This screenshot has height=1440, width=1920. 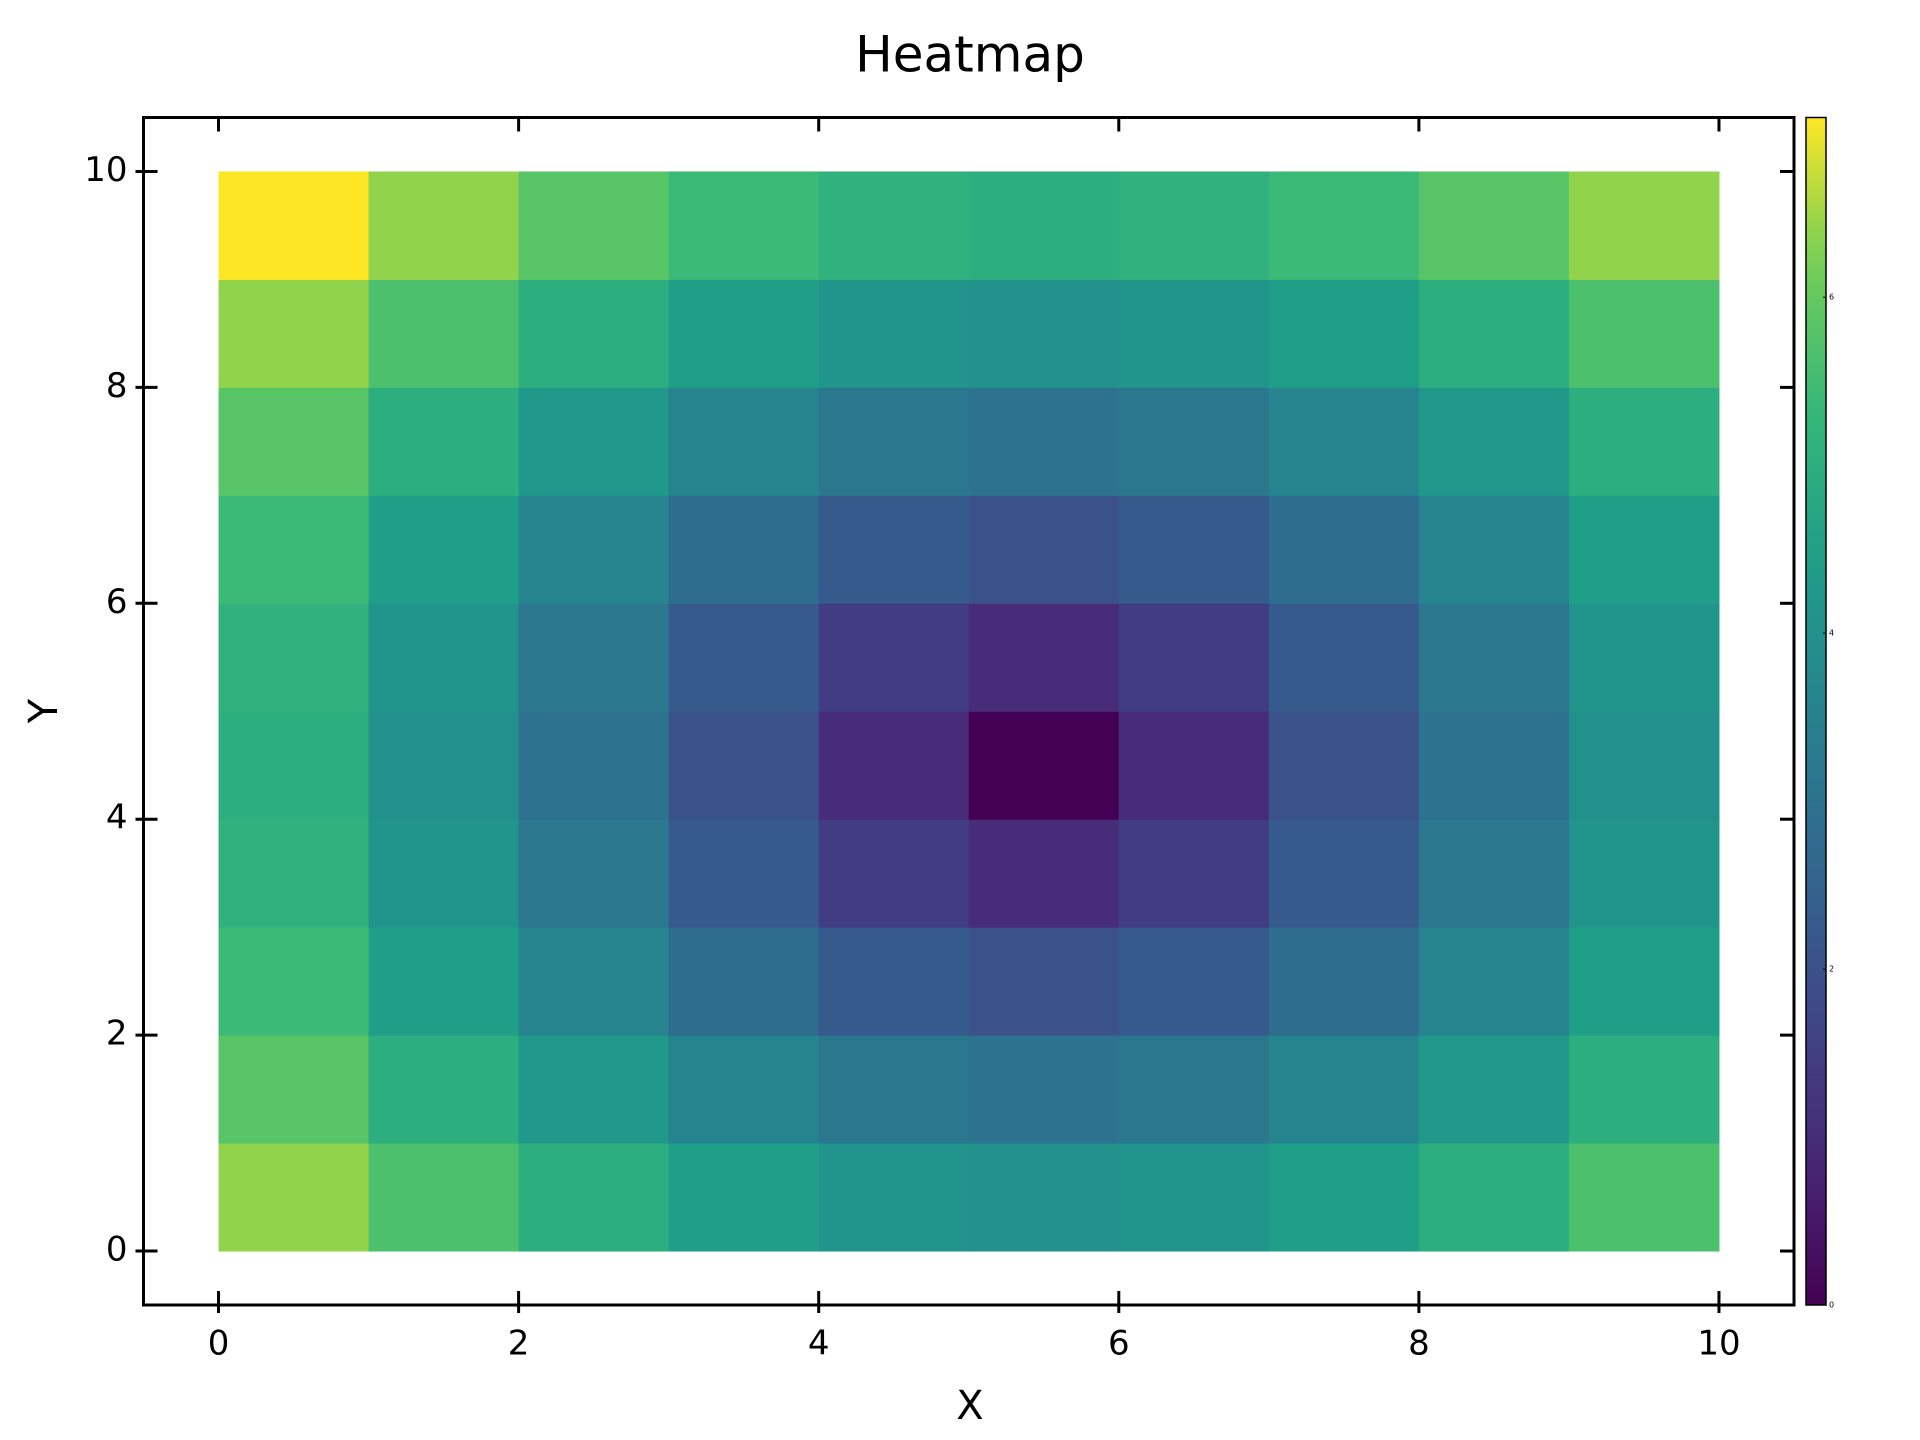 What do you see at coordinates (519, 1344) in the screenshot?
I see `x-tick-label: 2` at bounding box center [519, 1344].